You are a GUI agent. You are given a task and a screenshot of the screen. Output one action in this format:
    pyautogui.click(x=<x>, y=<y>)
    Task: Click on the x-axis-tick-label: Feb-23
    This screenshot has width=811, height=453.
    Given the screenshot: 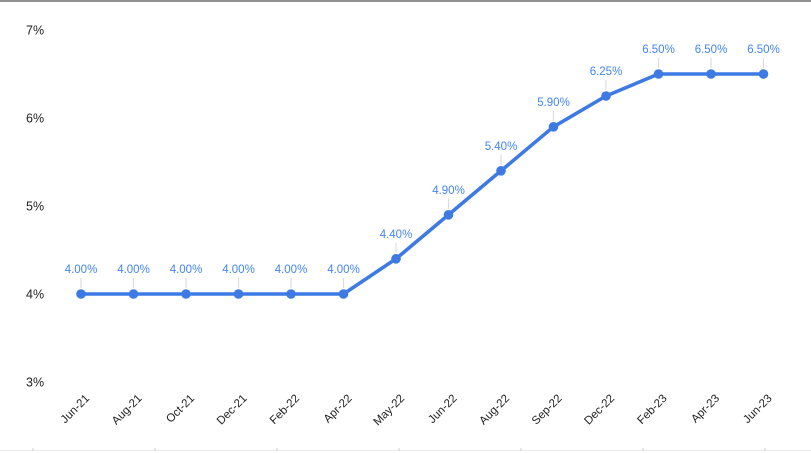 What is the action you would take?
    pyautogui.click(x=652, y=410)
    